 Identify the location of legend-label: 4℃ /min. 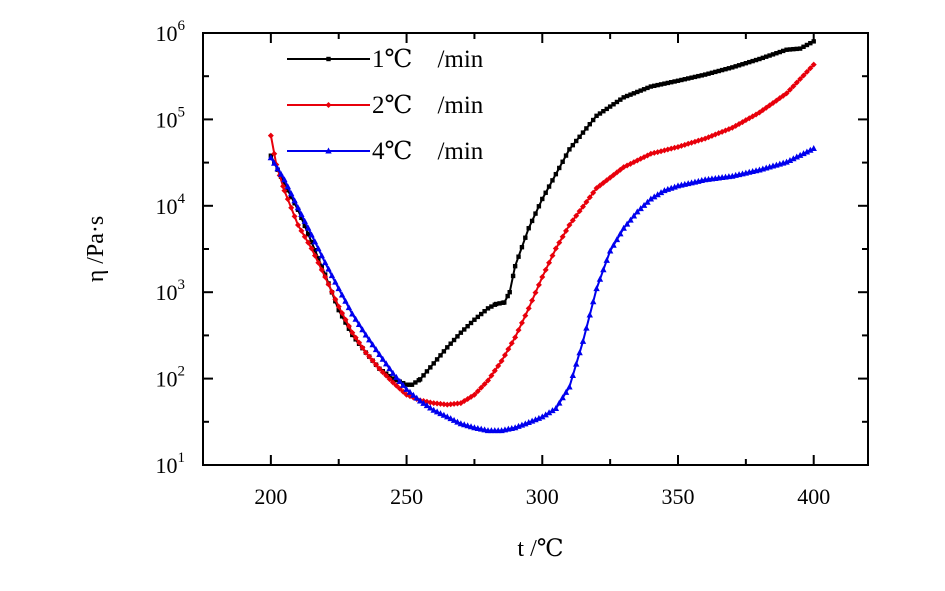
(428, 151).